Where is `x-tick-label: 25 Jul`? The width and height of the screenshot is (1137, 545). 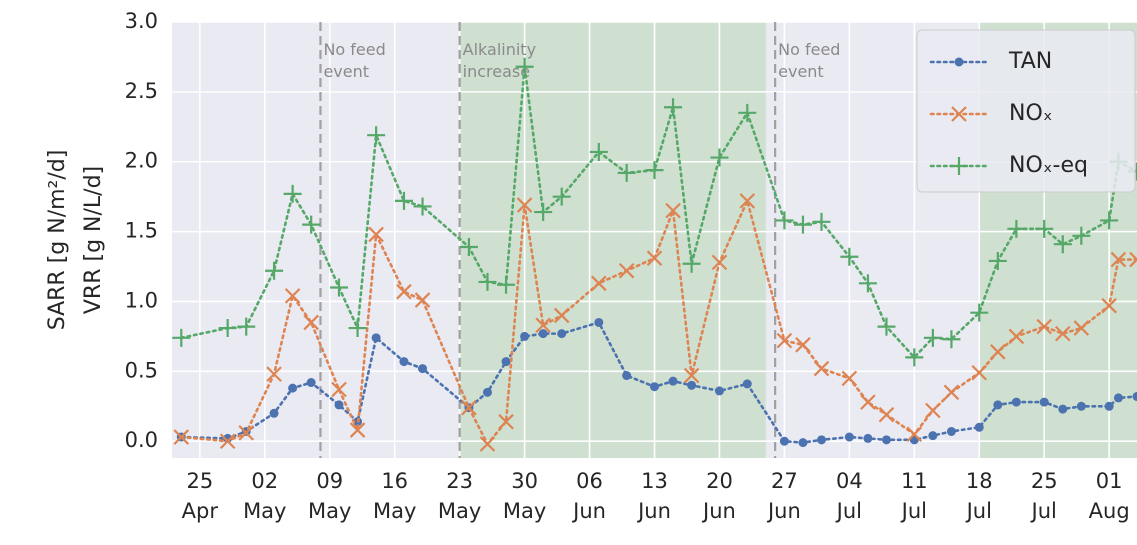 x-tick-label: 25 Jul is located at coordinates (1044, 496).